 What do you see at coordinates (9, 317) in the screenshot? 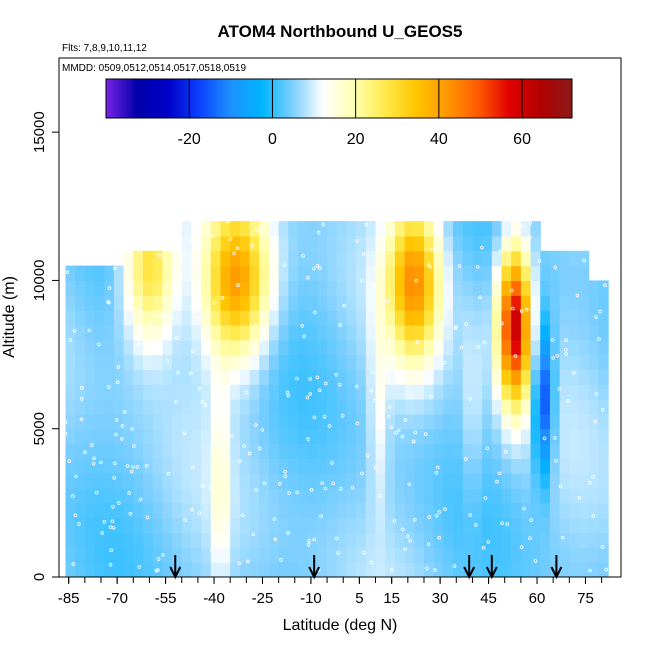
I see `y-axis-title: Altitude (m)` at bounding box center [9, 317].